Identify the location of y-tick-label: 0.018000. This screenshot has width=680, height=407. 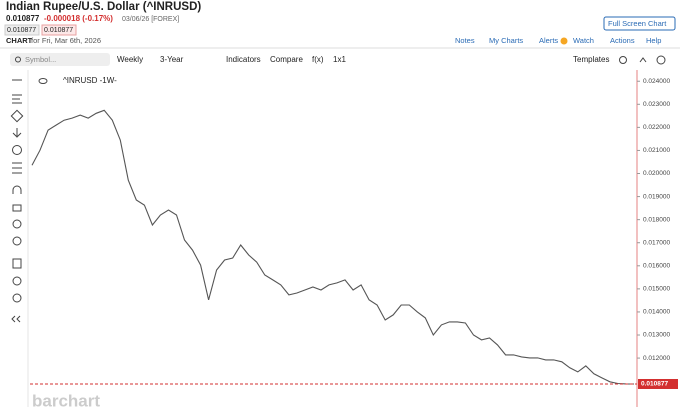
(656, 219).